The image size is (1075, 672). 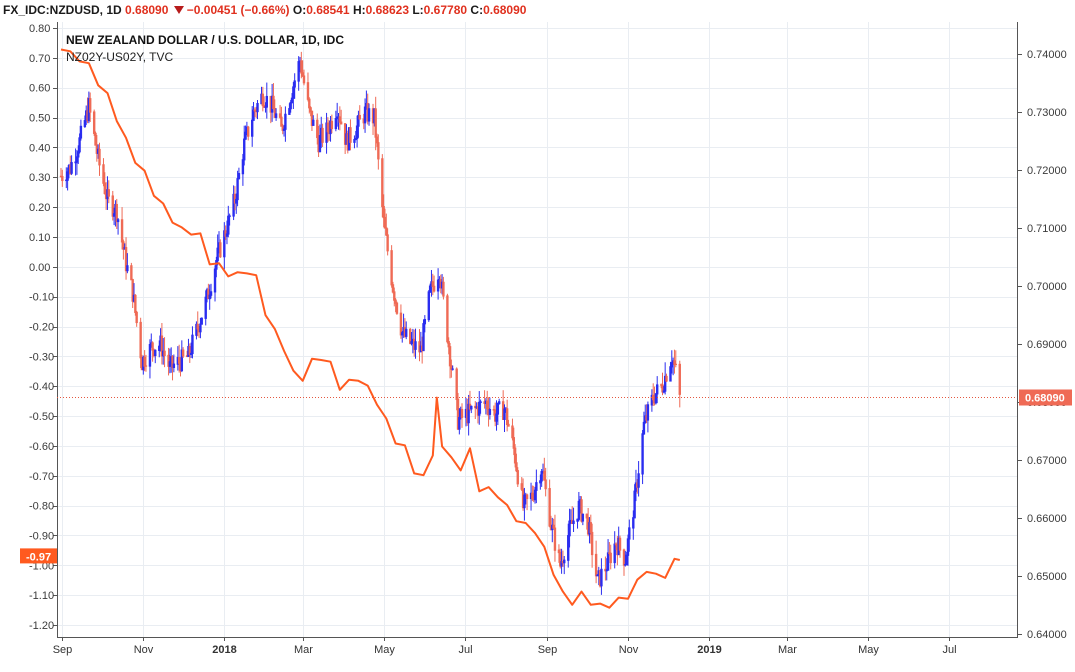 What do you see at coordinates (387, 10) in the screenshot?
I see `high-value: 0.68623` at bounding box center [387, 10].